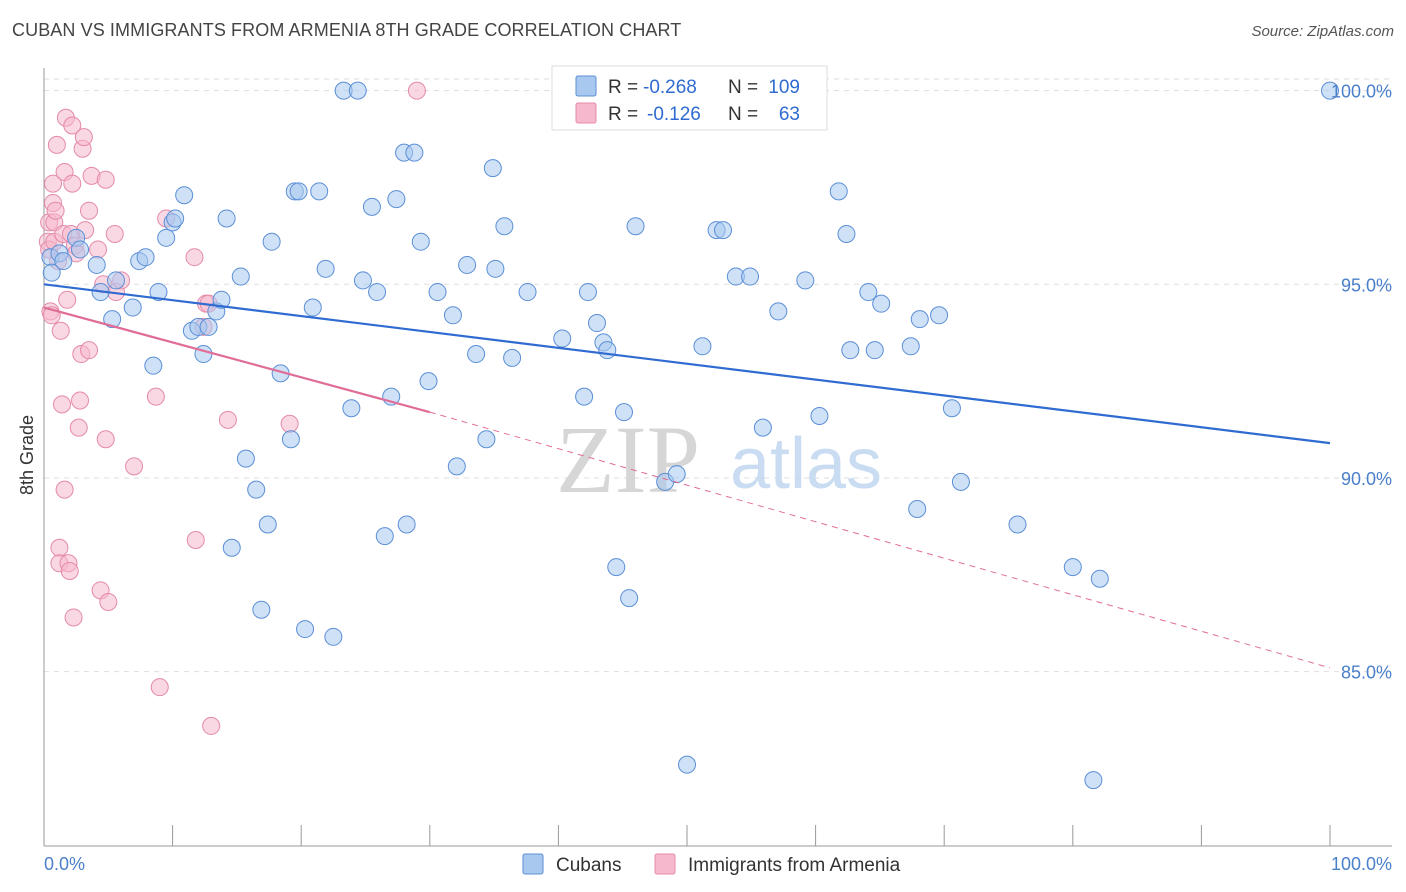 The width and height of the screenshot is (1406, 892). What do you see at coordinates (806, 464) in the screenshot?
I see `watermark-atlas: atlas` at bounding box center [806, 464].